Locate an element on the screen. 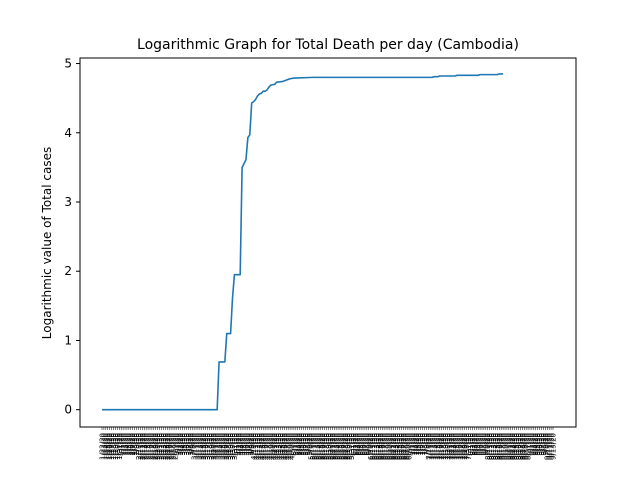 This screenshot has width=640, height=480. x-tick-label: 7/2/20 is located at coordinates (413, 444).